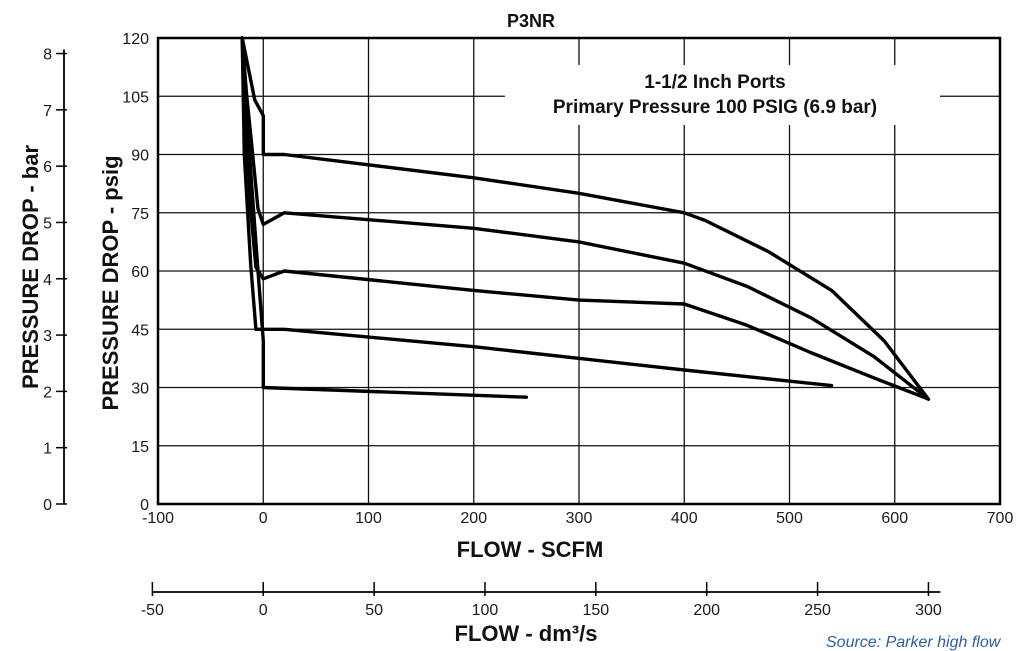  Describe the element at coordinates (722, 95) in the screenshot. I see `annotation-box` at that location.